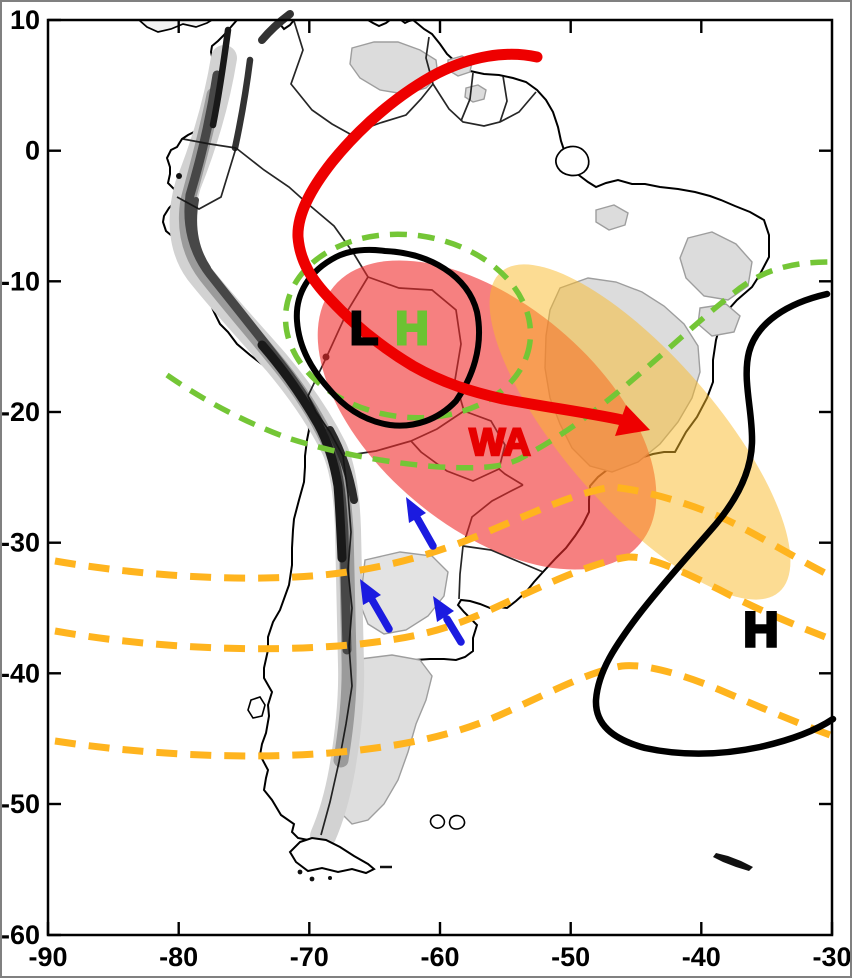  I want to click on border-ar-cl, so click(336, 645).